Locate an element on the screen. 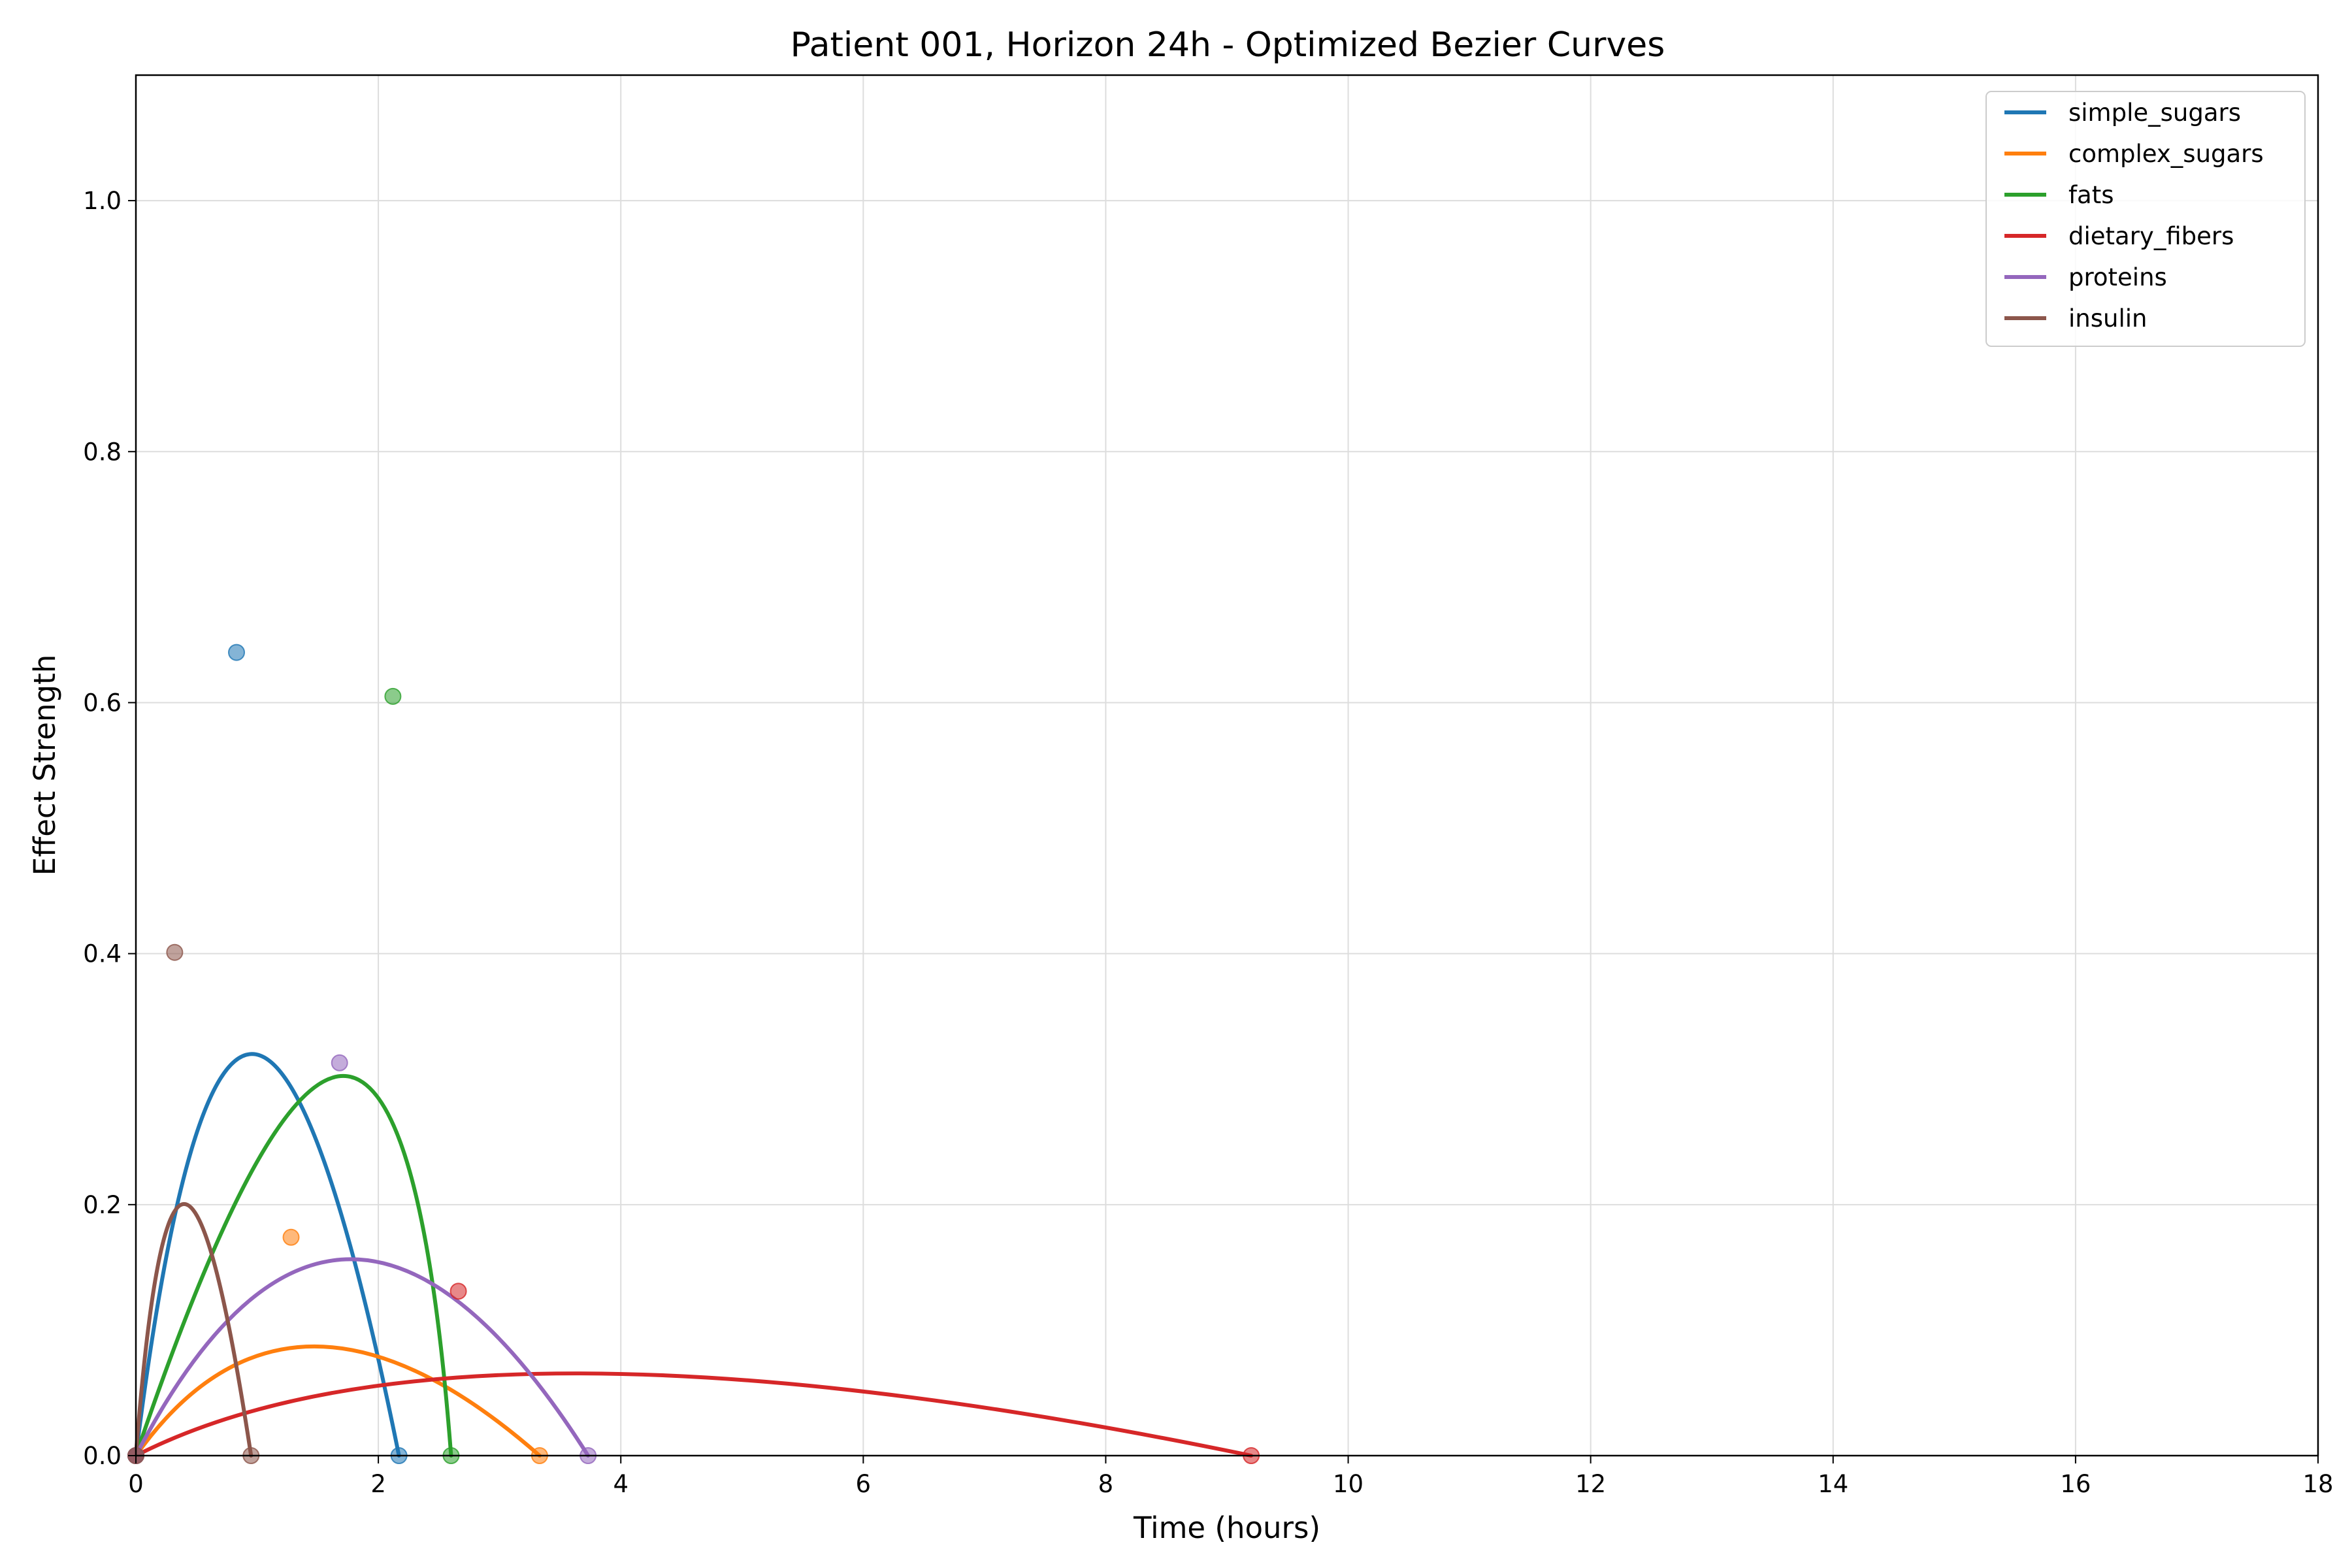 The image size is (2352, 1568). control-point-insulin is located at coordinates (175, 952).